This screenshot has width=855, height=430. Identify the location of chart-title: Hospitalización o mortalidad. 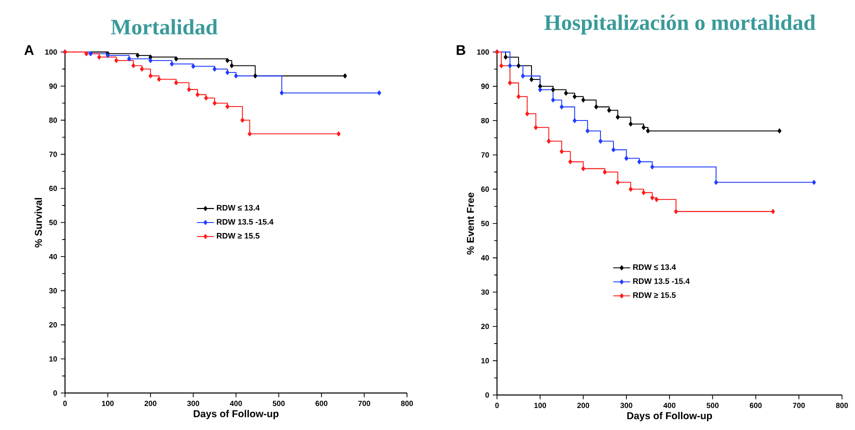
(680, 24).